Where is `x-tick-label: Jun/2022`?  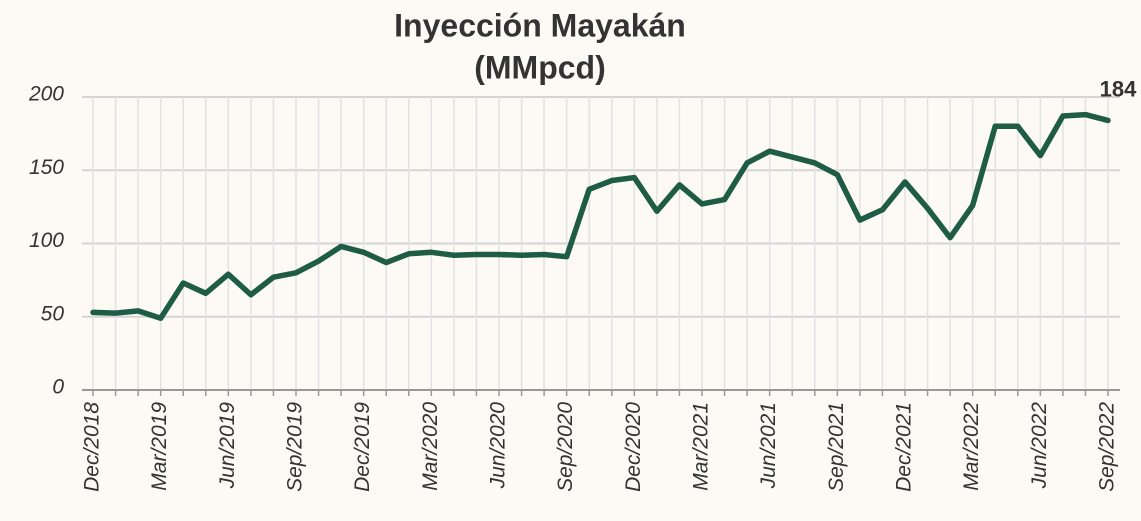
x-tick-label: Jun/2022 is located at coordinates (1039, 446).